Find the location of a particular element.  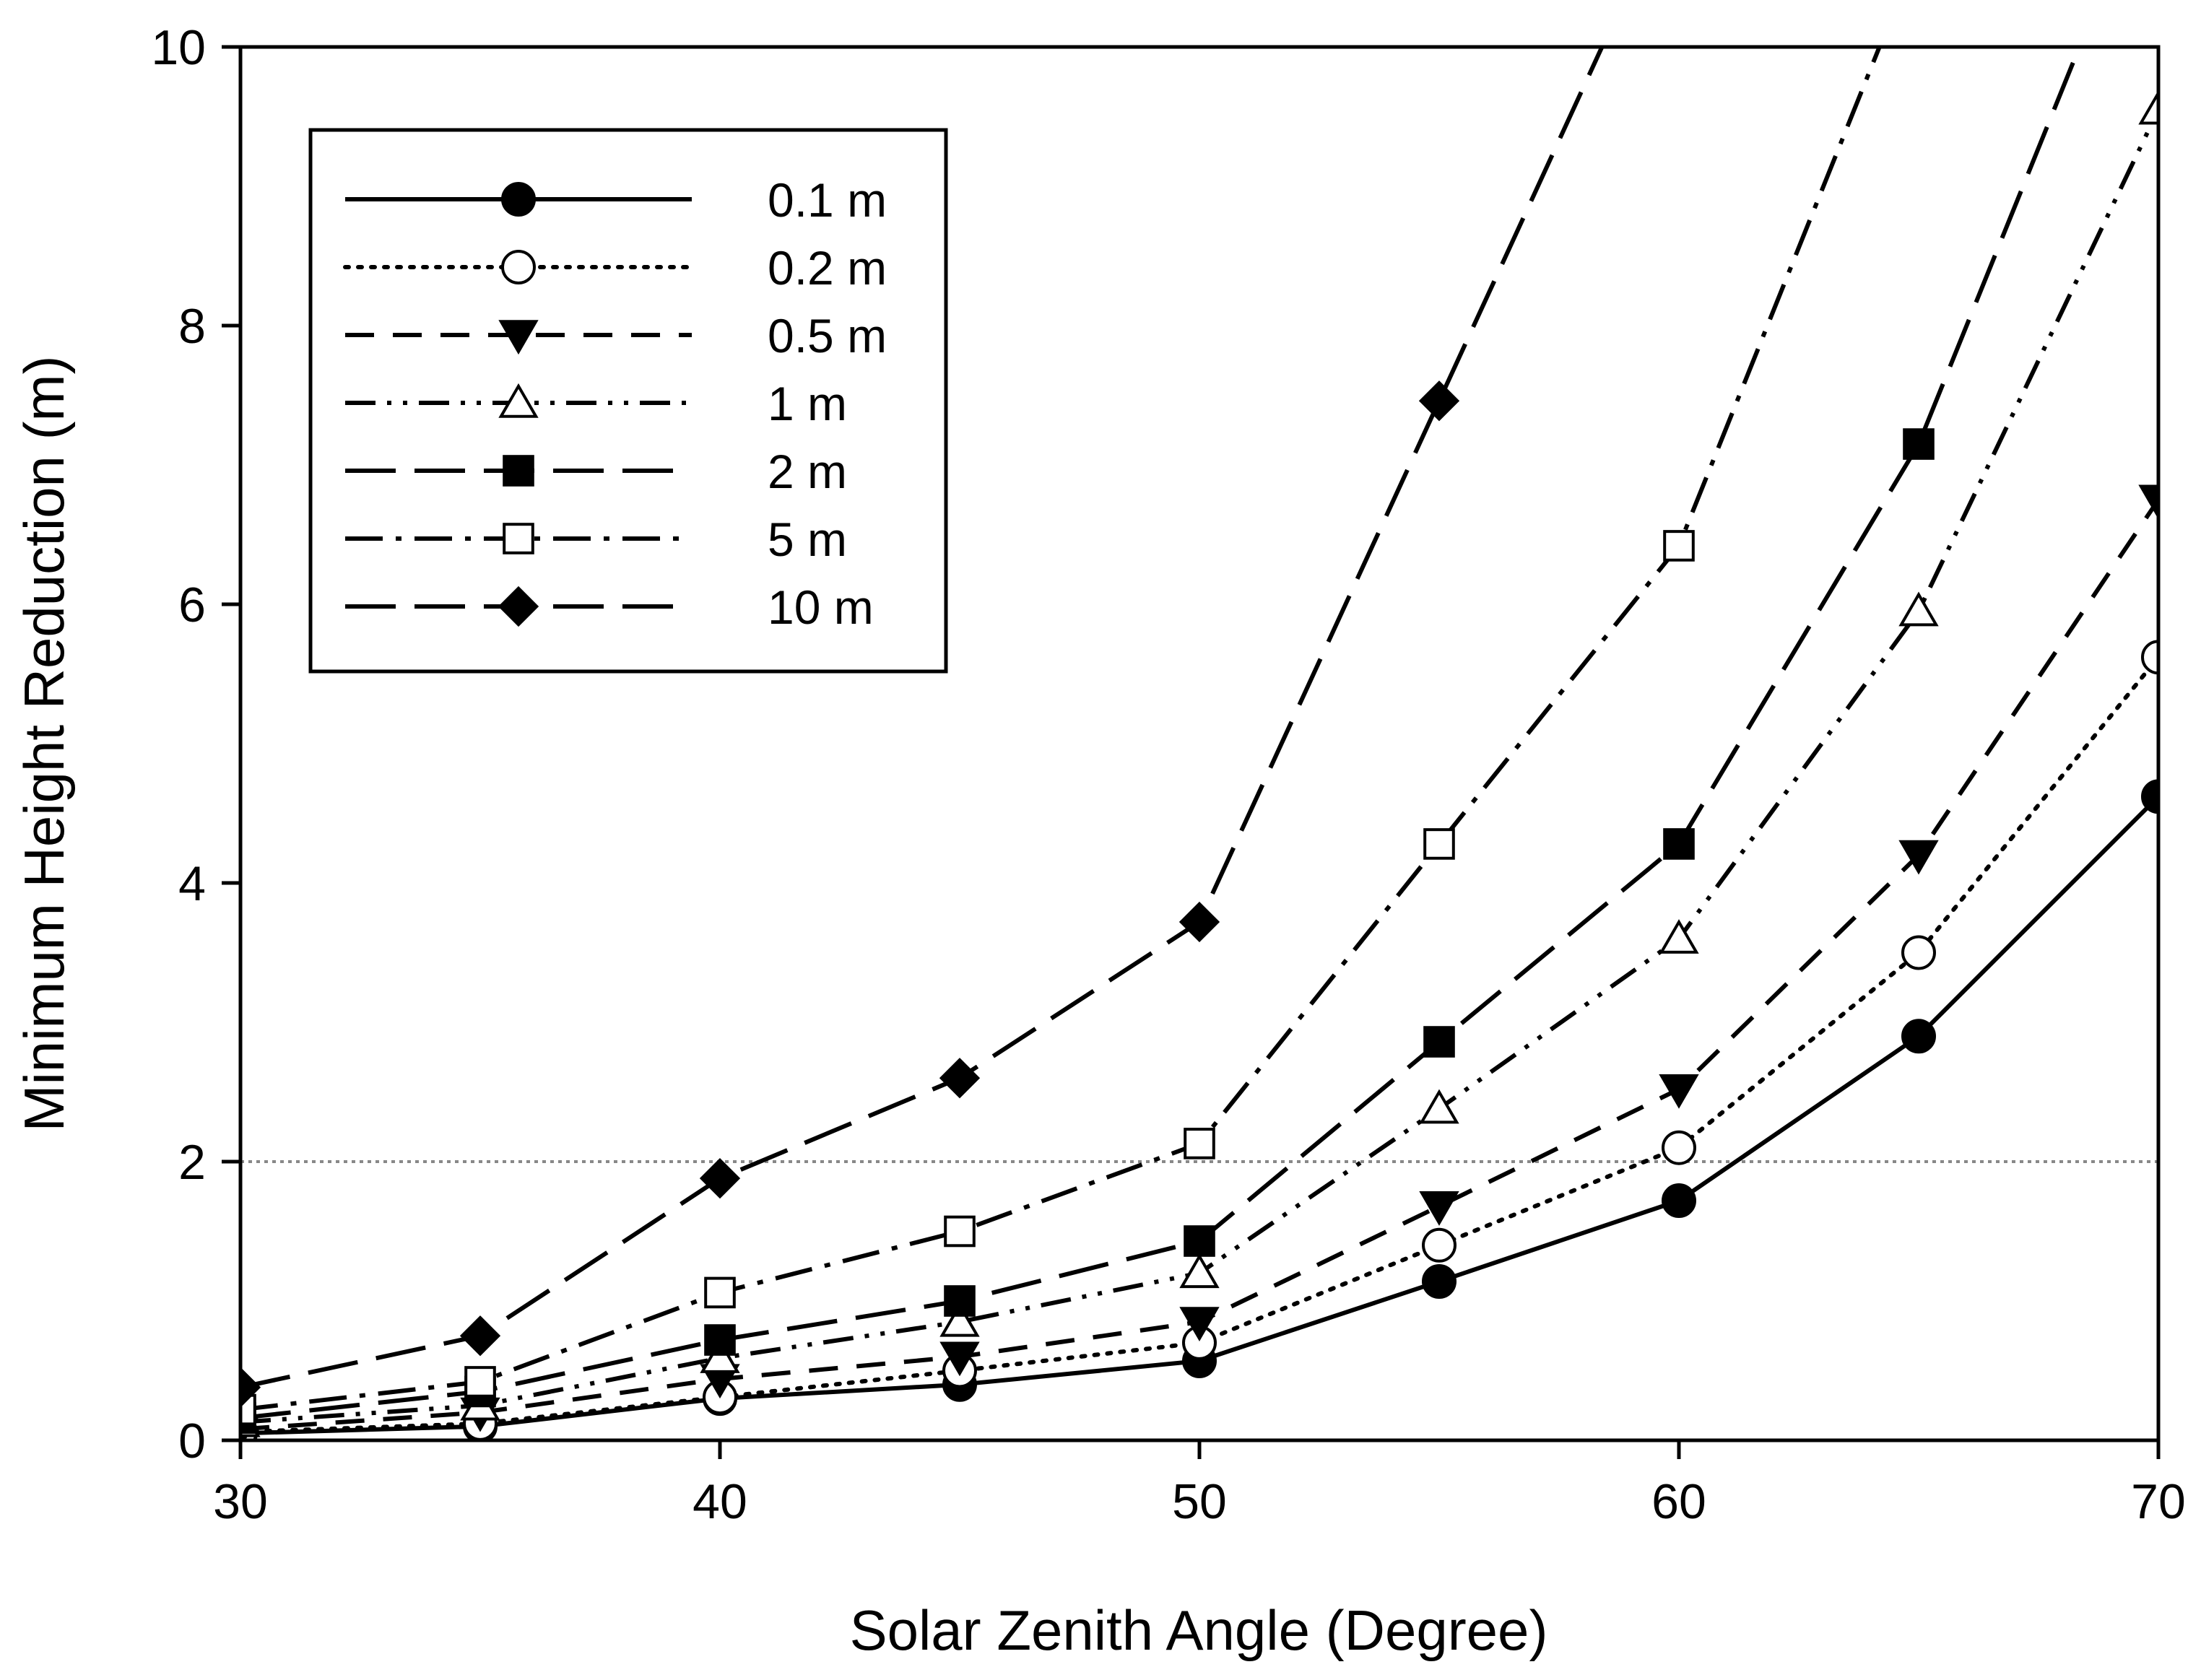

legend-label: 0.1 m is located at coordinates (828, 200).